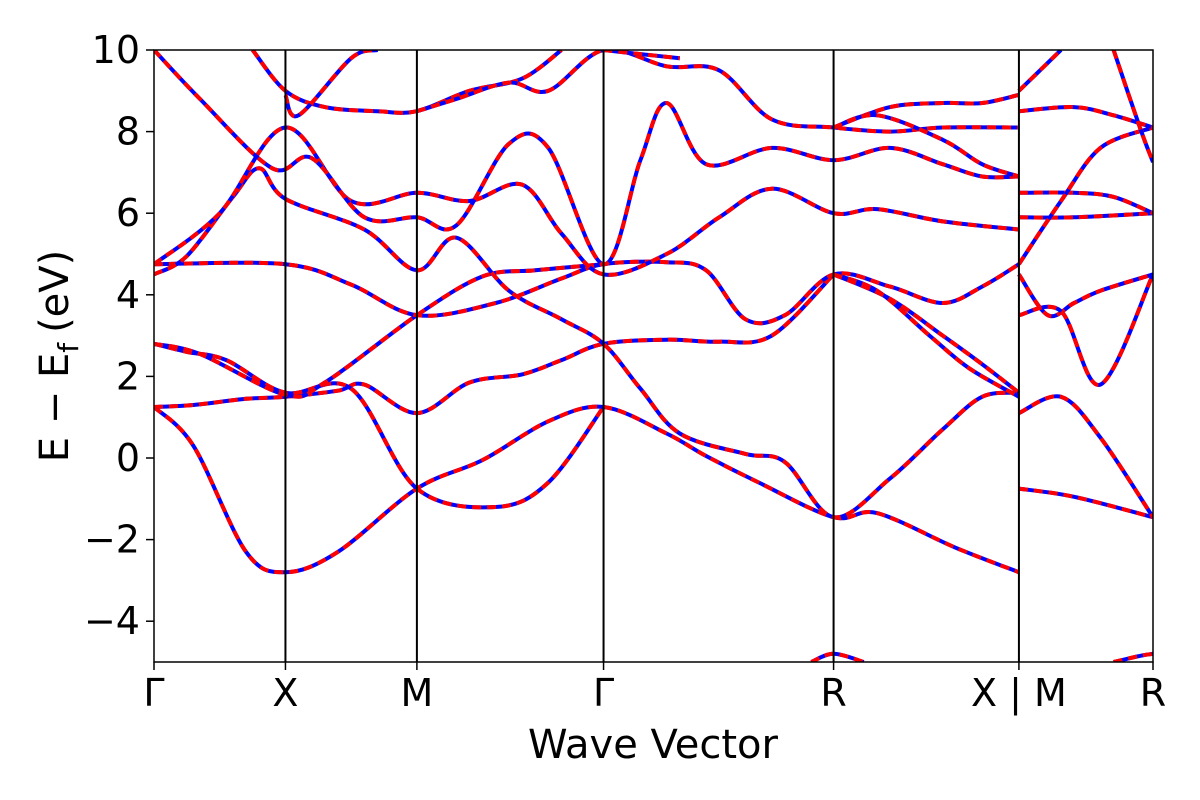 The width and height of the screenshot is (1200, 800). Describe the element at coordinates (128, 458) in the screenshot. I see `y-tick-label-2: 0` at that location.